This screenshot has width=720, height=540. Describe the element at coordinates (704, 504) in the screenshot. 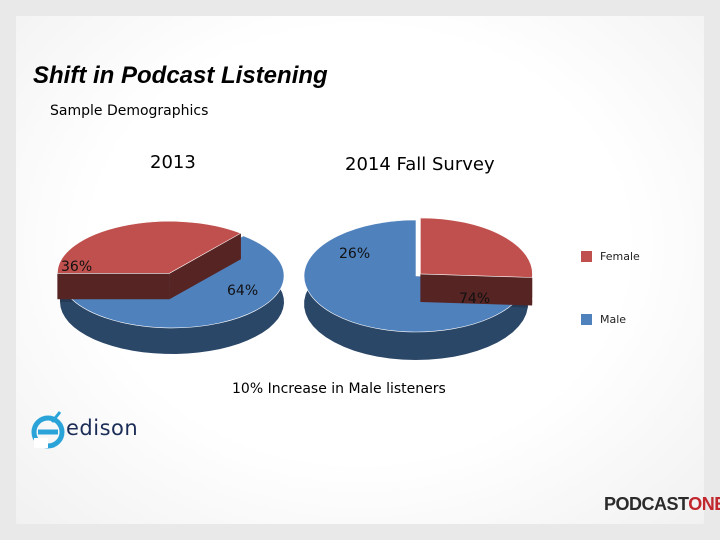

I see `podcastone-logo-accent: ONE` at that location.